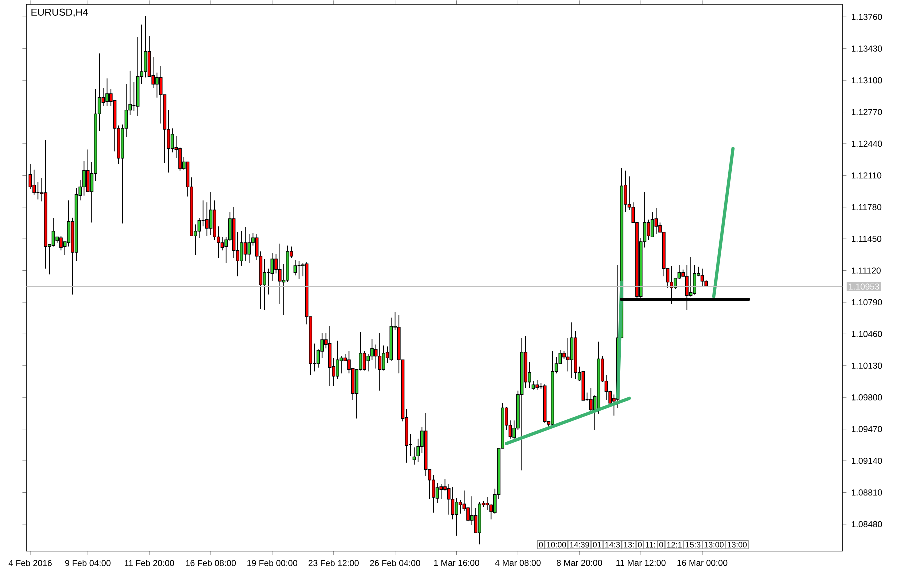 This screenshot has width=905, height=578. Describe the element at coordinates (457, 563) in the screenshot. I see `x-tick-label: 1 Mar 16:00` at that location.